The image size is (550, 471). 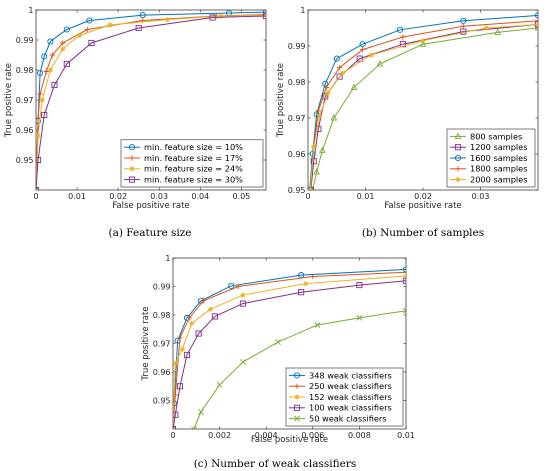 What do you see at coordinates (193, 169) in the screenshot?
I see `legend-label: min. feature size = 24%` at bounding box center [193, 169].